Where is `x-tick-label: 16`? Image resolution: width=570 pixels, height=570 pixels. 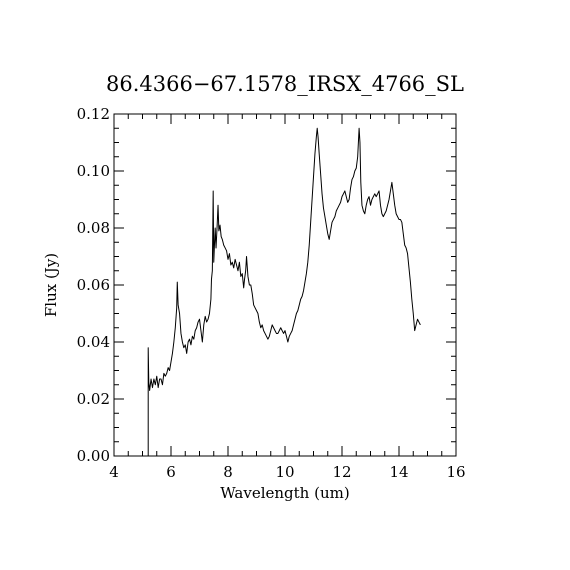 x-tick-label: 16 is located at coordinates (455, 472).